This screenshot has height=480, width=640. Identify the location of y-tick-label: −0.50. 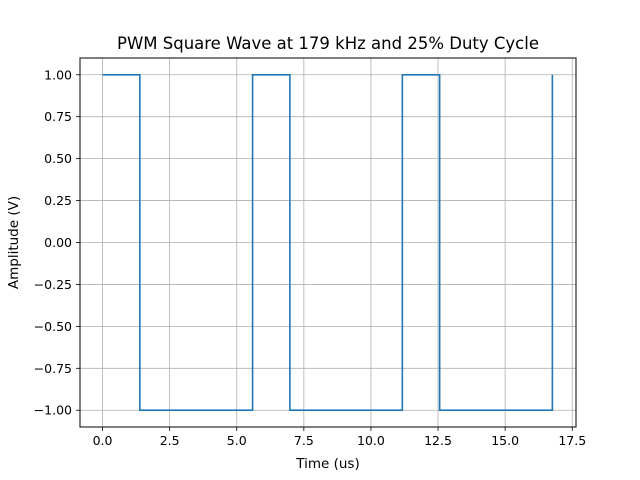
(53, 326).